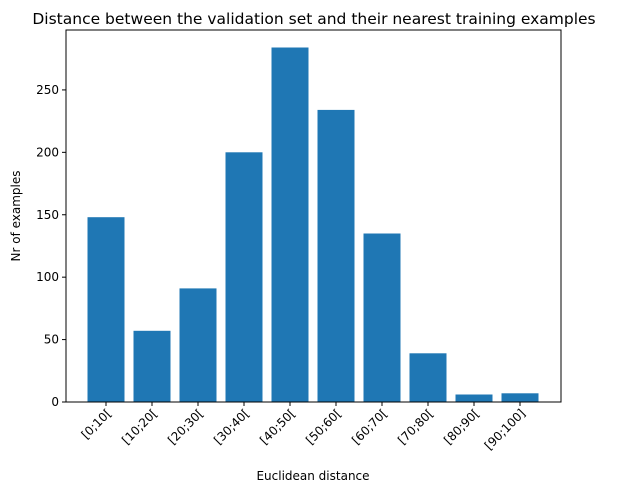 The width and height of the screenshot is (625, 493). Describe the element at coordinates (382, 317) in the screenshot. I see `bar-[60;70[` at that location.